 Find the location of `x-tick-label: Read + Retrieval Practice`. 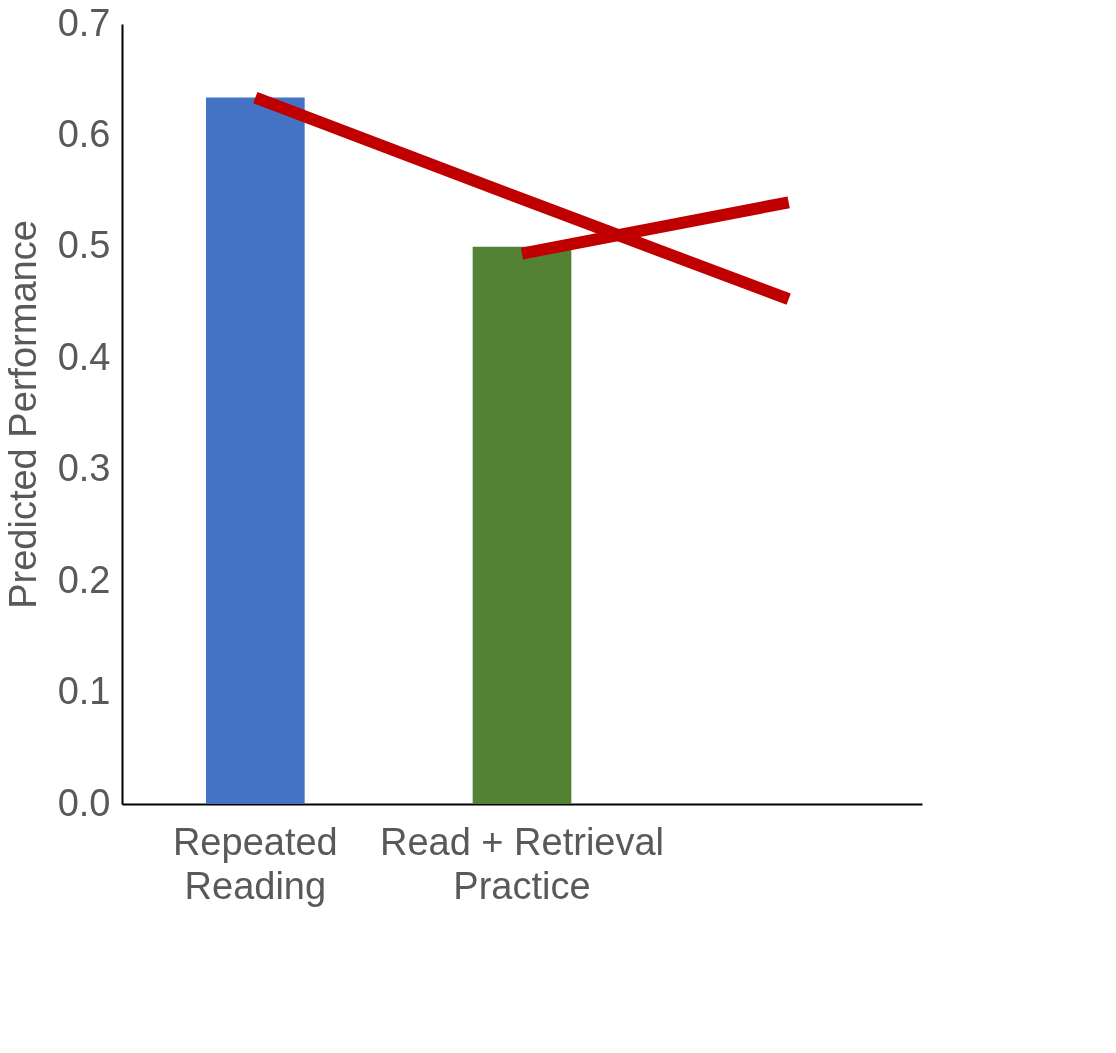

x-tick-label: Read + Retrieval Practice is located at coordinates (522, 863).